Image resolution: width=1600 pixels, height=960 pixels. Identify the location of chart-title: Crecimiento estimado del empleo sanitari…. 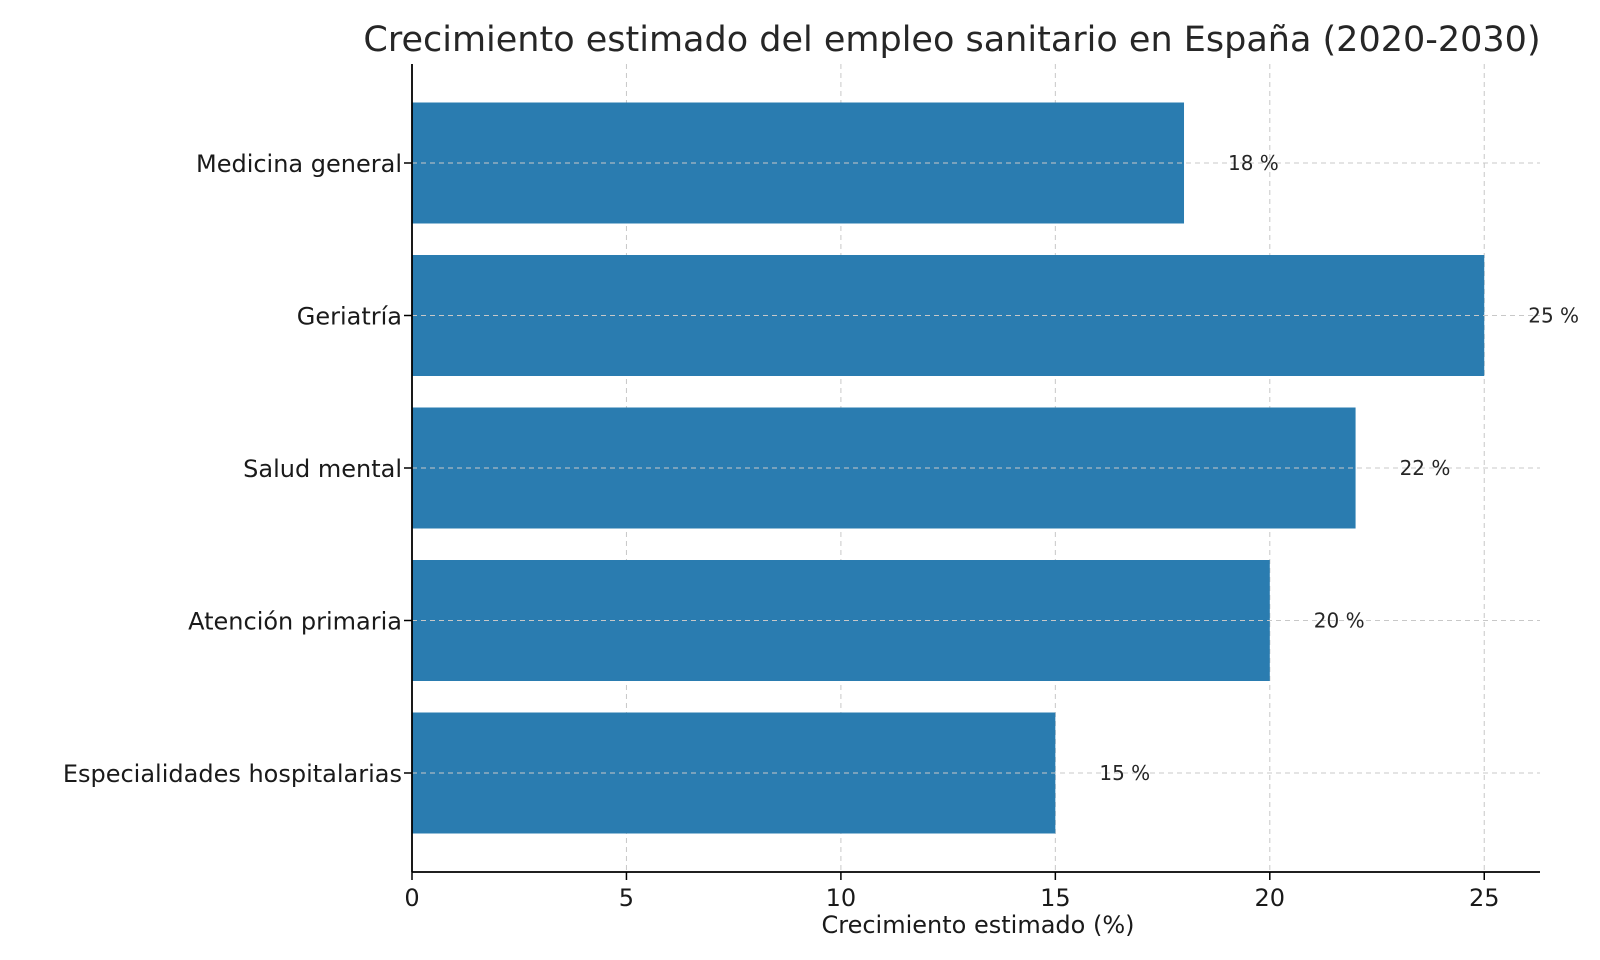
(951, 40).